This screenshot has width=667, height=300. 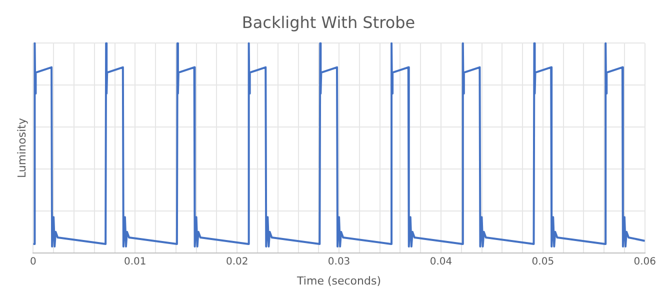 I want to click on y-axis-title: Luminosity, so click(x=21, y=148).